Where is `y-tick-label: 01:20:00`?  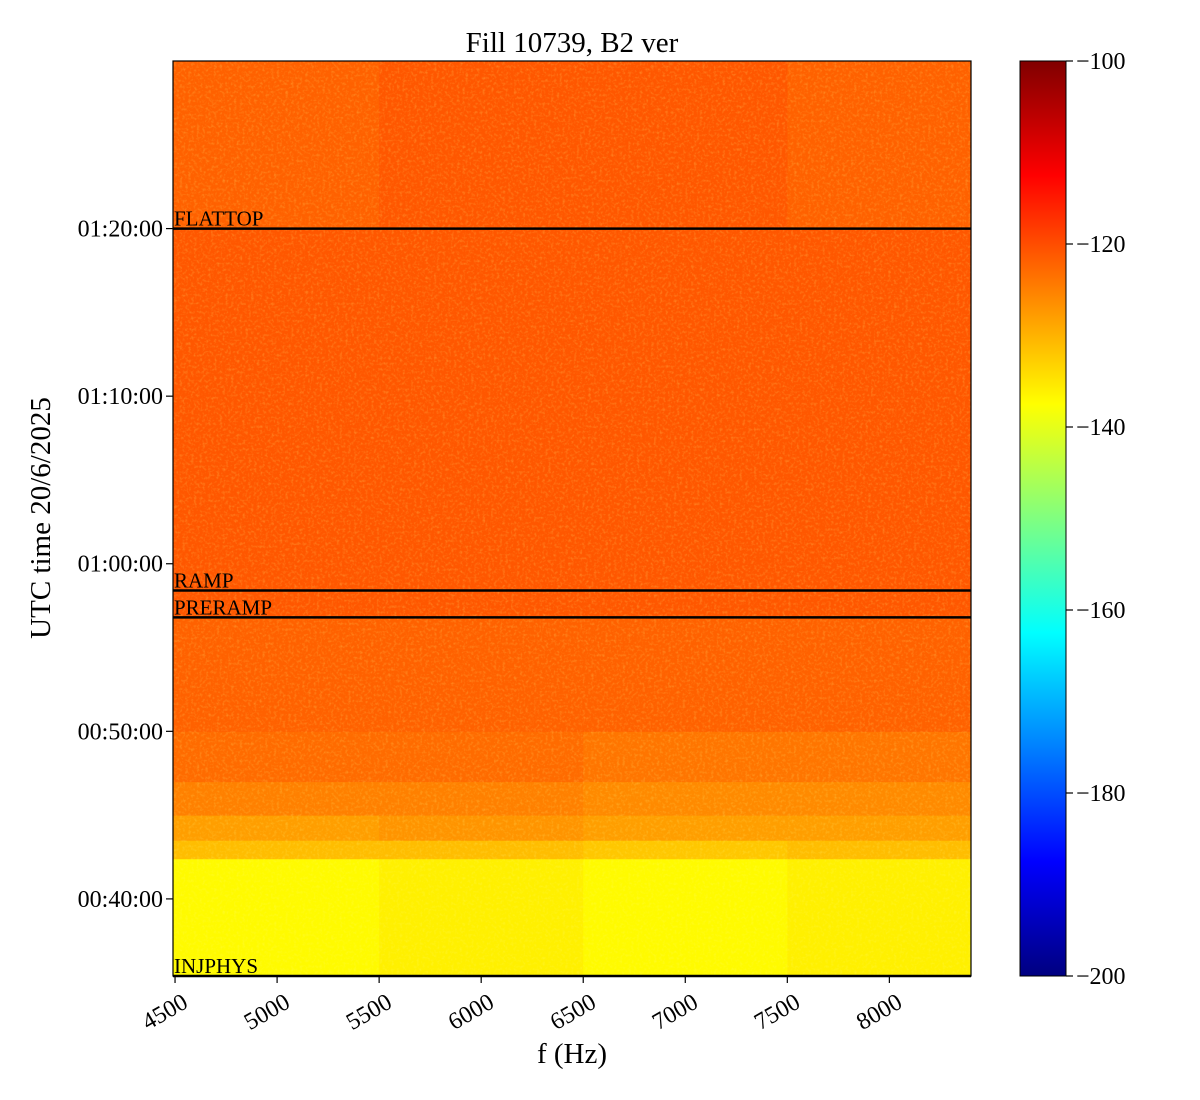 y-tick-label: 01:20:00 is located at coordinates (120, 230).